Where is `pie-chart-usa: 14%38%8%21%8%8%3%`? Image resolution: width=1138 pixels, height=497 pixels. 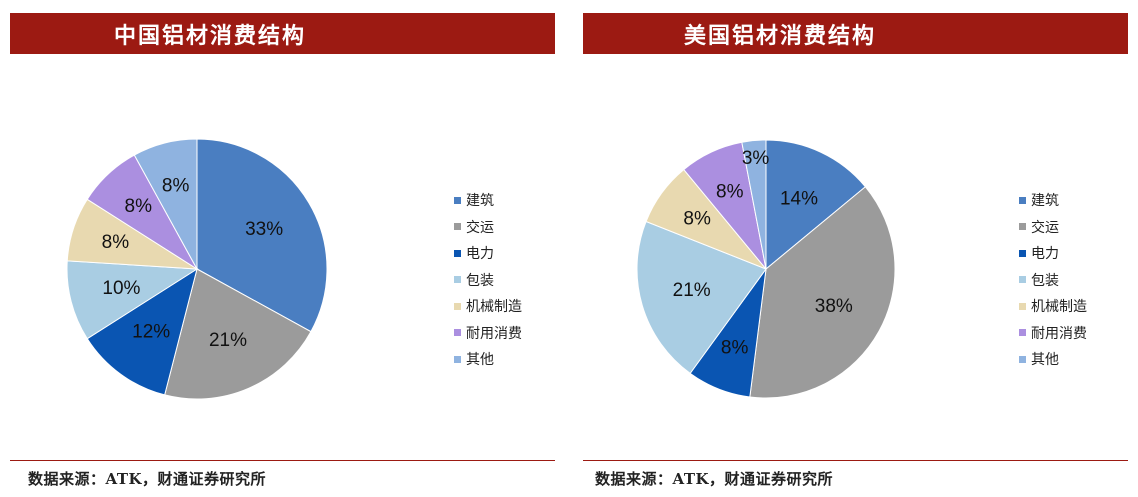
pie-chart-usa: 14%38%8%21%8%8%3% is located at coordinates (766, 269).